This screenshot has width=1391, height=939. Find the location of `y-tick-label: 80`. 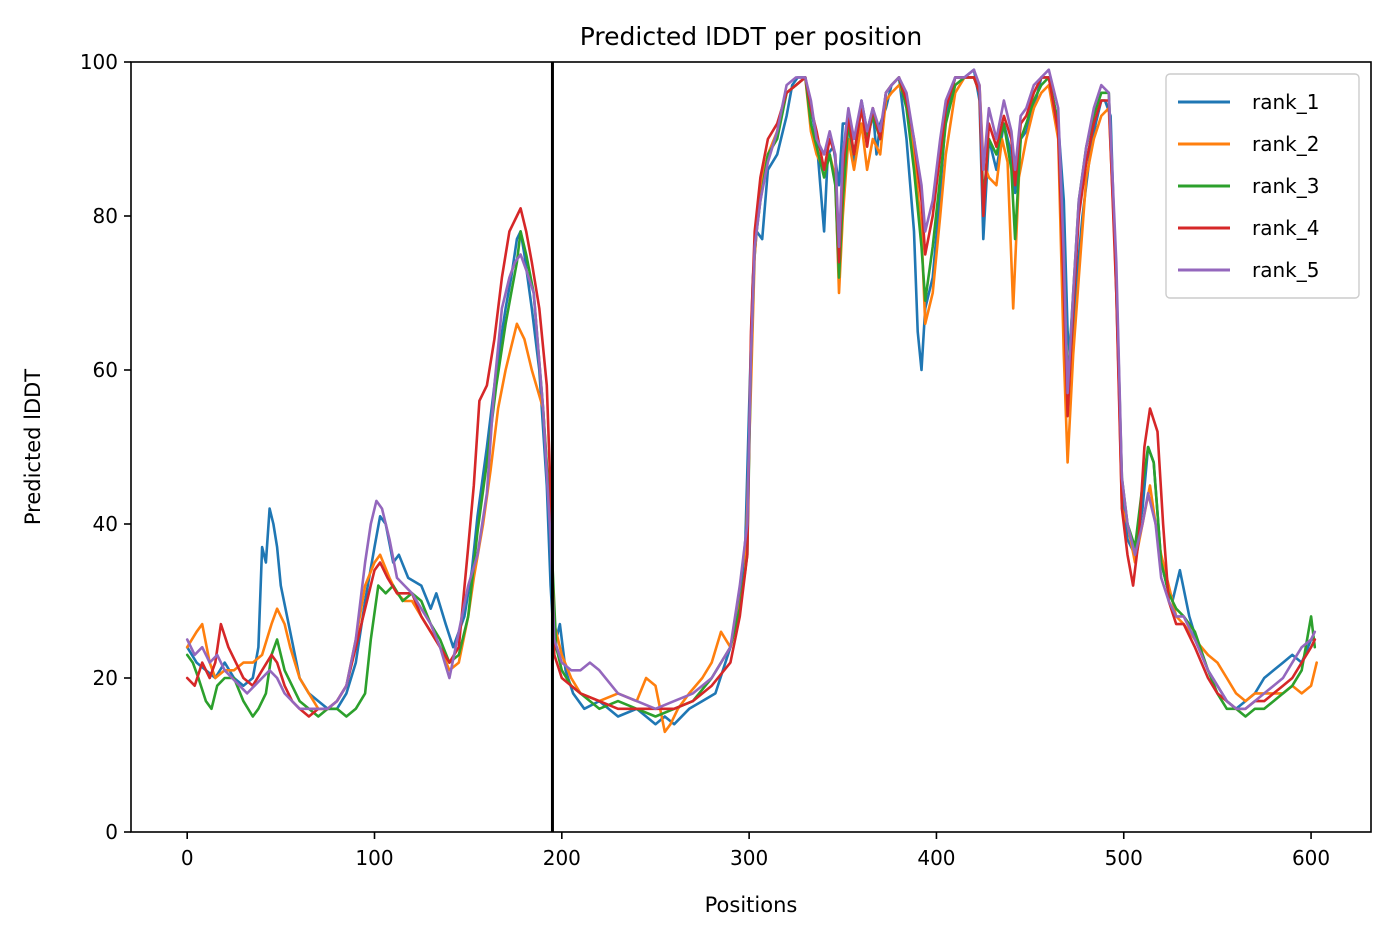

y-tick-label: 80 is located at coordinates (105, 216).